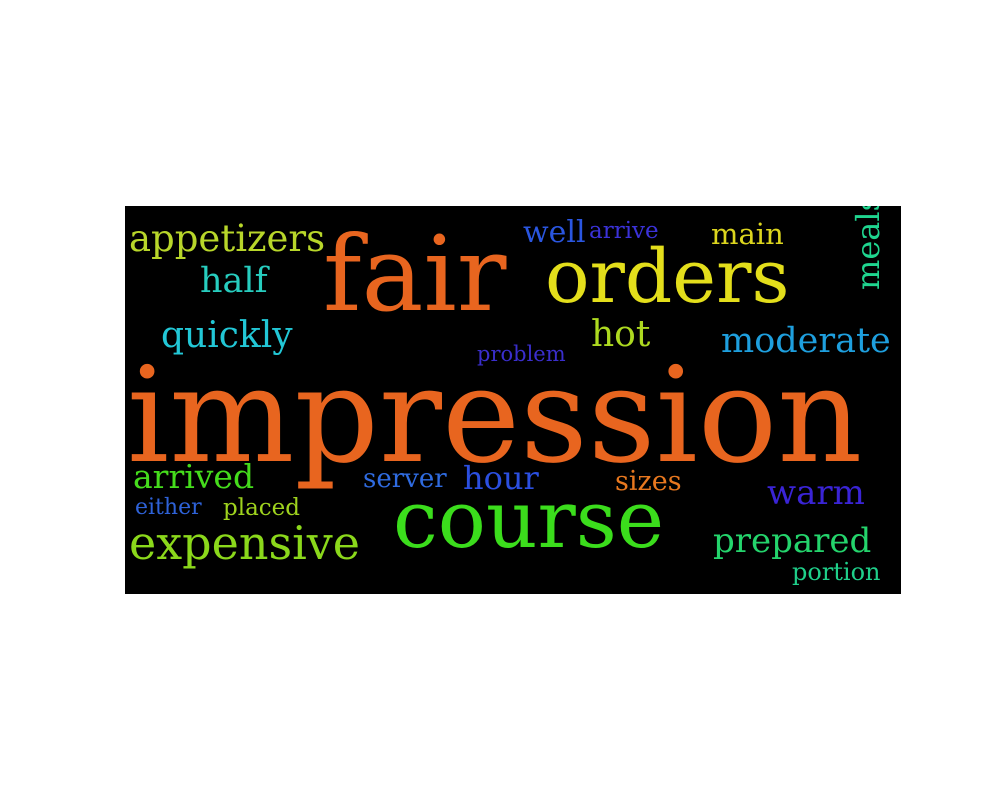  What do you see at coordinates (521, 354) in the screenshot?
I see `word-problem: problem` at bounding box center [521, 354].